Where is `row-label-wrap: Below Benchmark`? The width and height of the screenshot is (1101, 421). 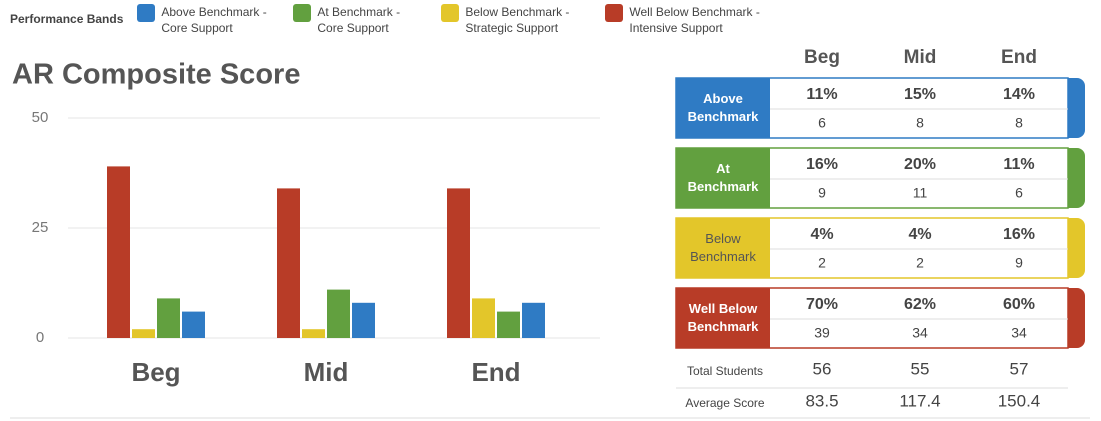
row-label-wrap: Below Benchmark is located at coordinates (723, 247).